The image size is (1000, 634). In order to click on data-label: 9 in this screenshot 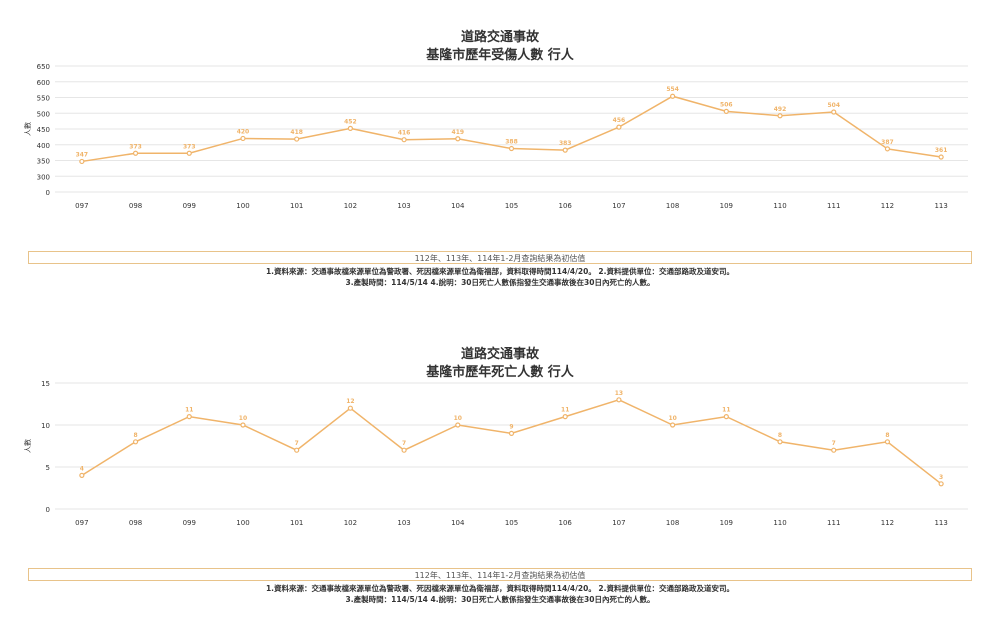, I will do `click(511, 426)`.